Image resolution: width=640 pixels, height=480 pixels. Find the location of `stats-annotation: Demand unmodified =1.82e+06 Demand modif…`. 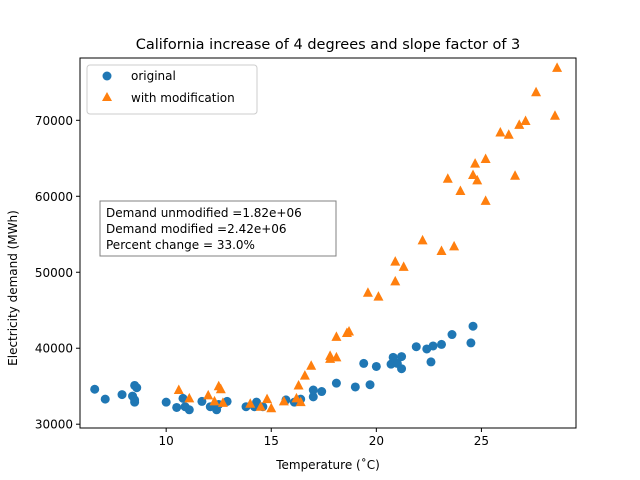

stats-annotation: Demand unmodified =1.82e+06 Demand modif… is located at coordinates (218, 228).